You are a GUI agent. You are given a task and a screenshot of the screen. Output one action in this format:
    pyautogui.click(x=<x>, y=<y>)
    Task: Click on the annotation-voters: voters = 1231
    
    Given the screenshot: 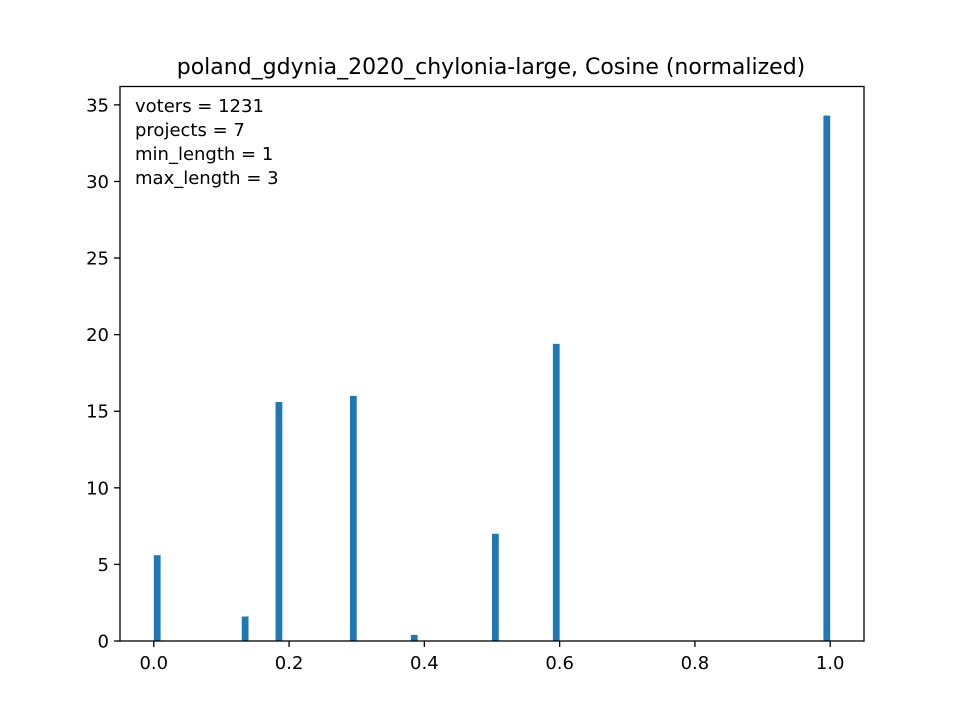 What is the action you would take?
    pyautogui.click(x=199, y=106)
    